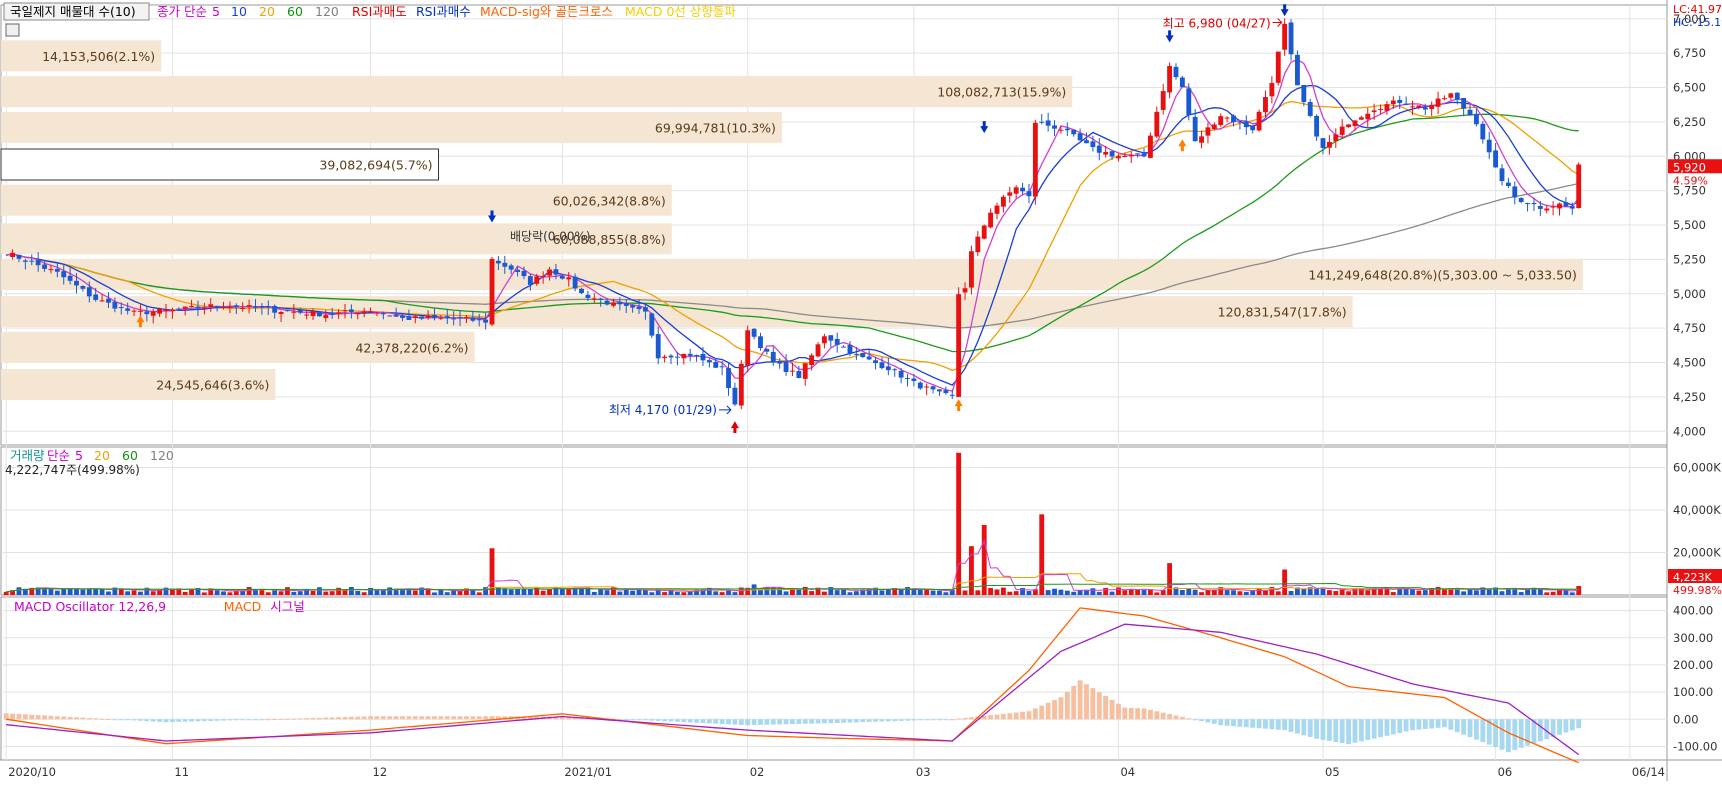 The width and height of the screenshot is (1722, 785). I want to click on hc-label: HC:-15.19, so click(1697, 22).